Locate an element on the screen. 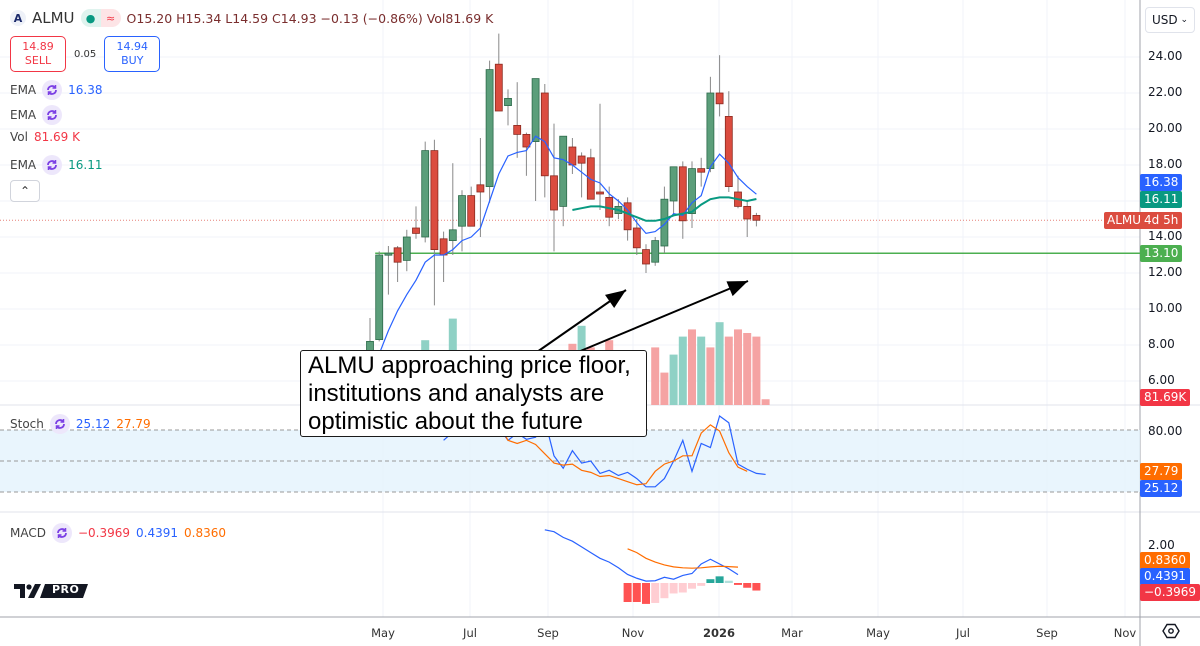 The height and width of the screenshot is (646, 1200). macd-line is located at coordinates (641, 555).